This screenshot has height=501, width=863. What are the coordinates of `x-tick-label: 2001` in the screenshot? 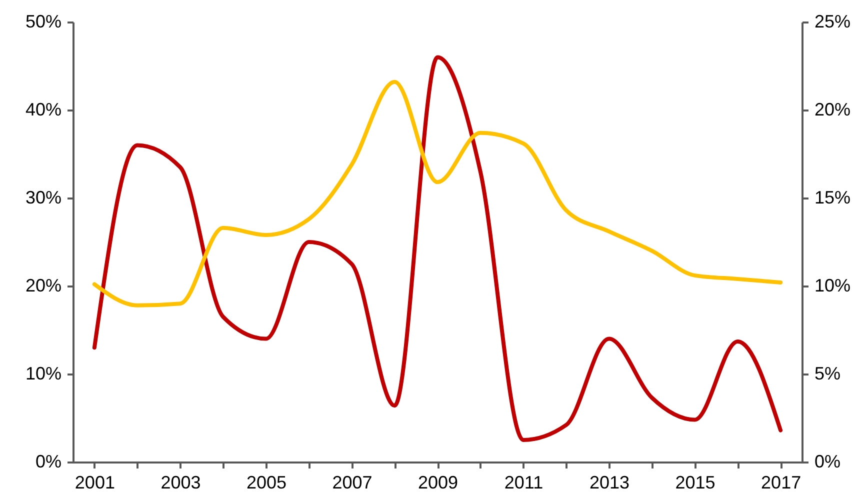 It's located at (94, 482).